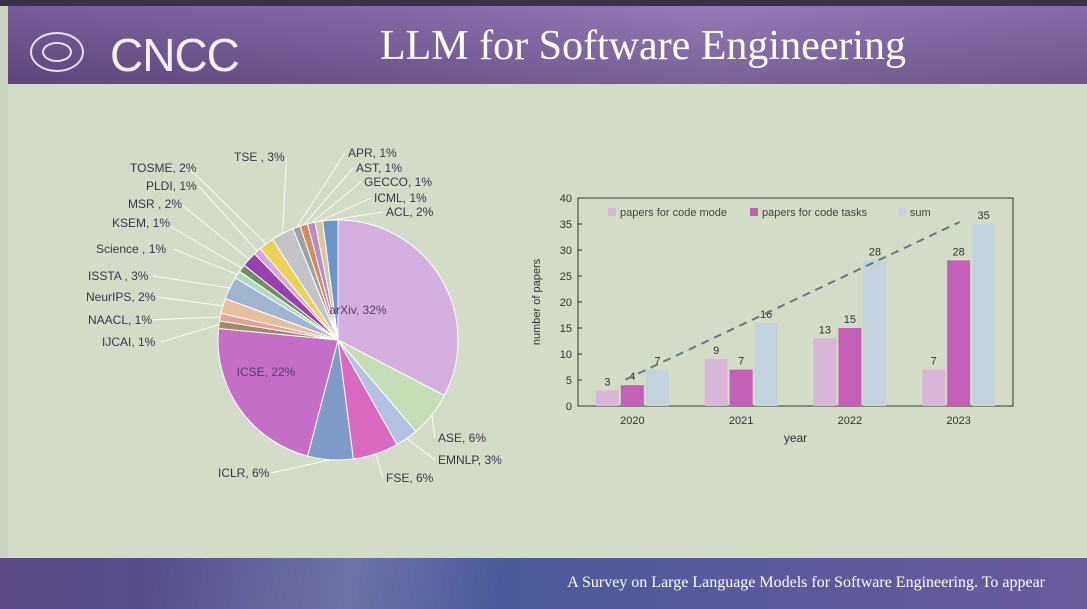 Image resolution: width=1087 pixels, height=609 pixels. Describe the element at coordinates (607, 398) in the screenshot. I see `bar-papers-for-code-mode-2020` at that location.